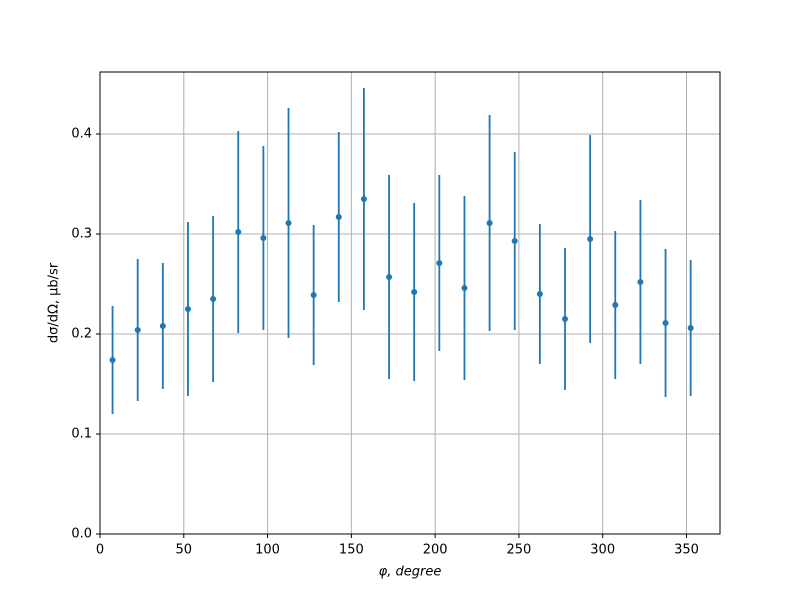  Describe the element at coordinates (100, 550) in the screenshot. I see `x-tick-label: 0` at that location.